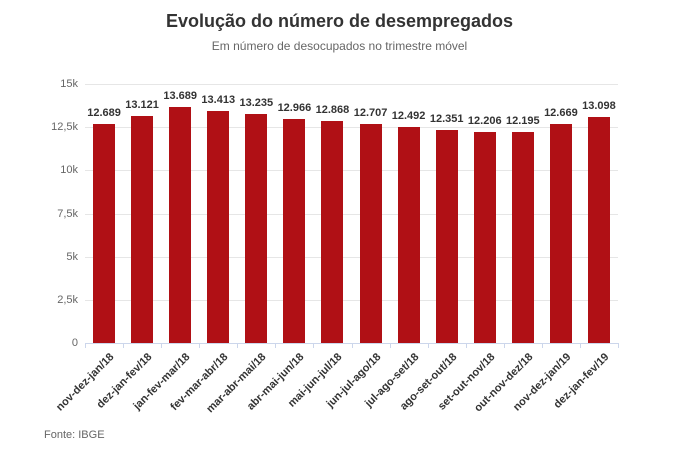  I want to click on bar-value-label: 12.966, so click(294, 108).